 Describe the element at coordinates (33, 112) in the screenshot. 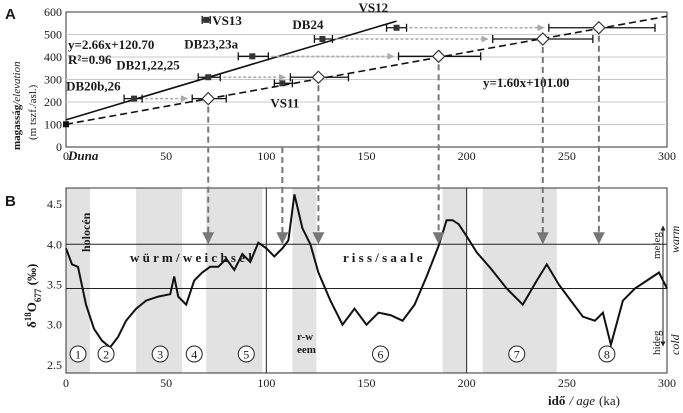

I see `panel-a-y-axis-unit: (m tszf./asl.)` at that location.